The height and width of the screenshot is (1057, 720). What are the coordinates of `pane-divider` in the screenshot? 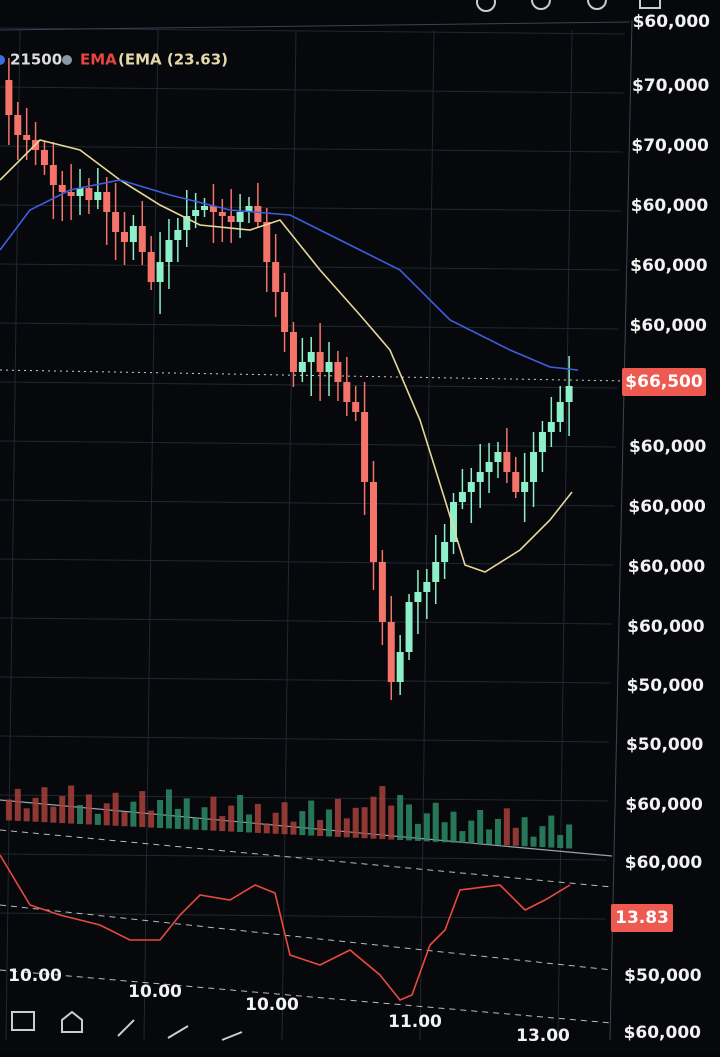 It's located at (306, 828).